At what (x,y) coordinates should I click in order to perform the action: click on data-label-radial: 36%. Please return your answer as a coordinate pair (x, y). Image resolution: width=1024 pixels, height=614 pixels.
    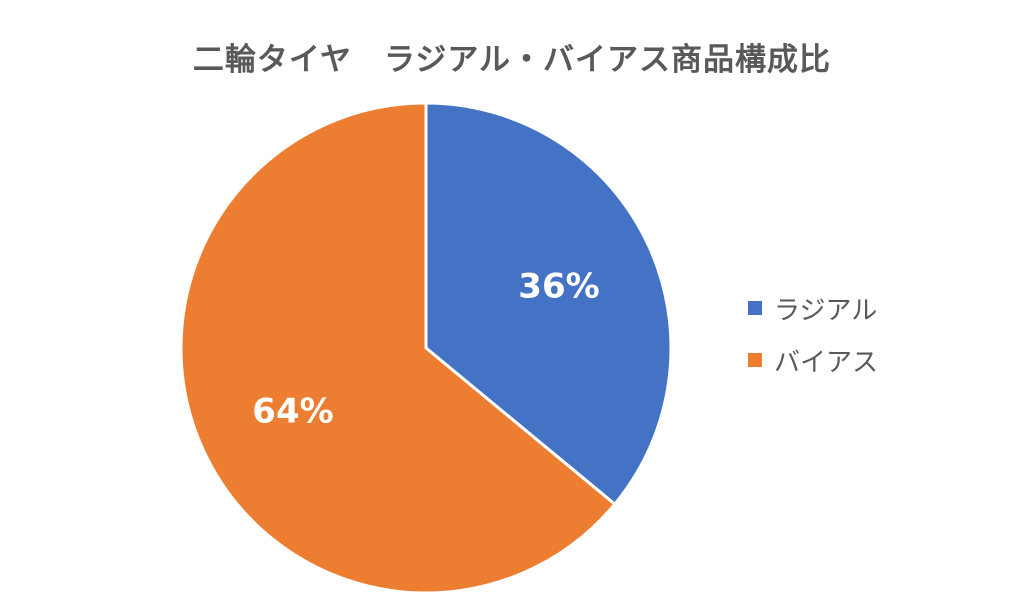
    Looking at the image, I should click on (558, 286).